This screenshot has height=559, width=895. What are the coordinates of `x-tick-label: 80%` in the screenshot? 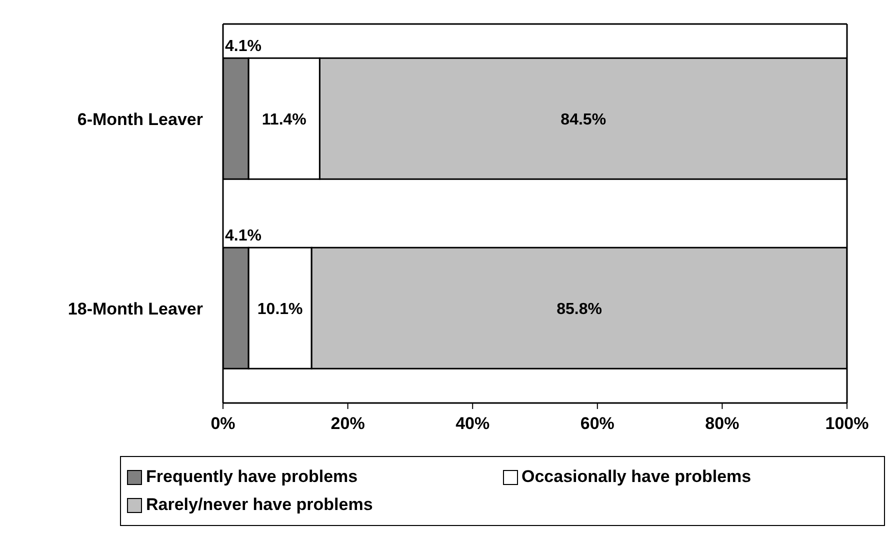 It's located at (722, 424).